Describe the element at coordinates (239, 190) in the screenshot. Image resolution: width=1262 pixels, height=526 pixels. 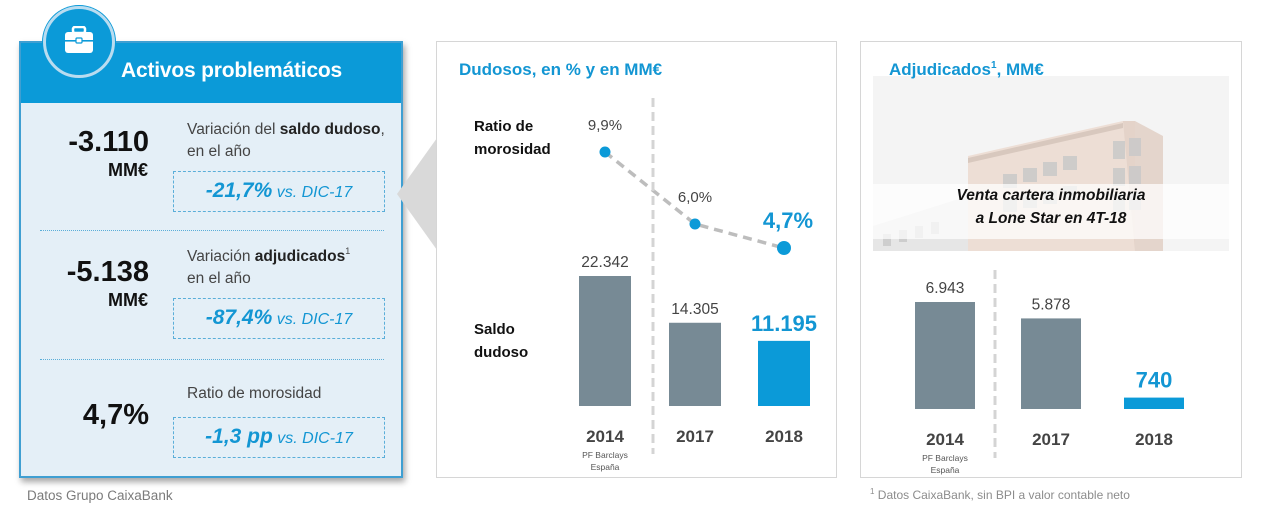
I see `delta-value: -21,7%` at that location.